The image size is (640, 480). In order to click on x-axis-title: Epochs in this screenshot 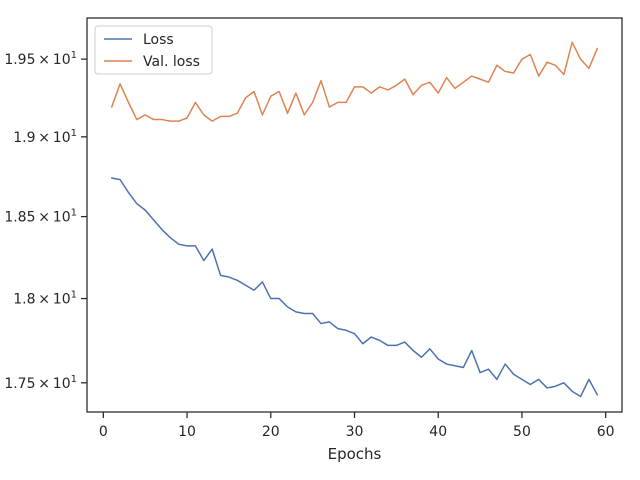, I will do `click(355, 454)`.